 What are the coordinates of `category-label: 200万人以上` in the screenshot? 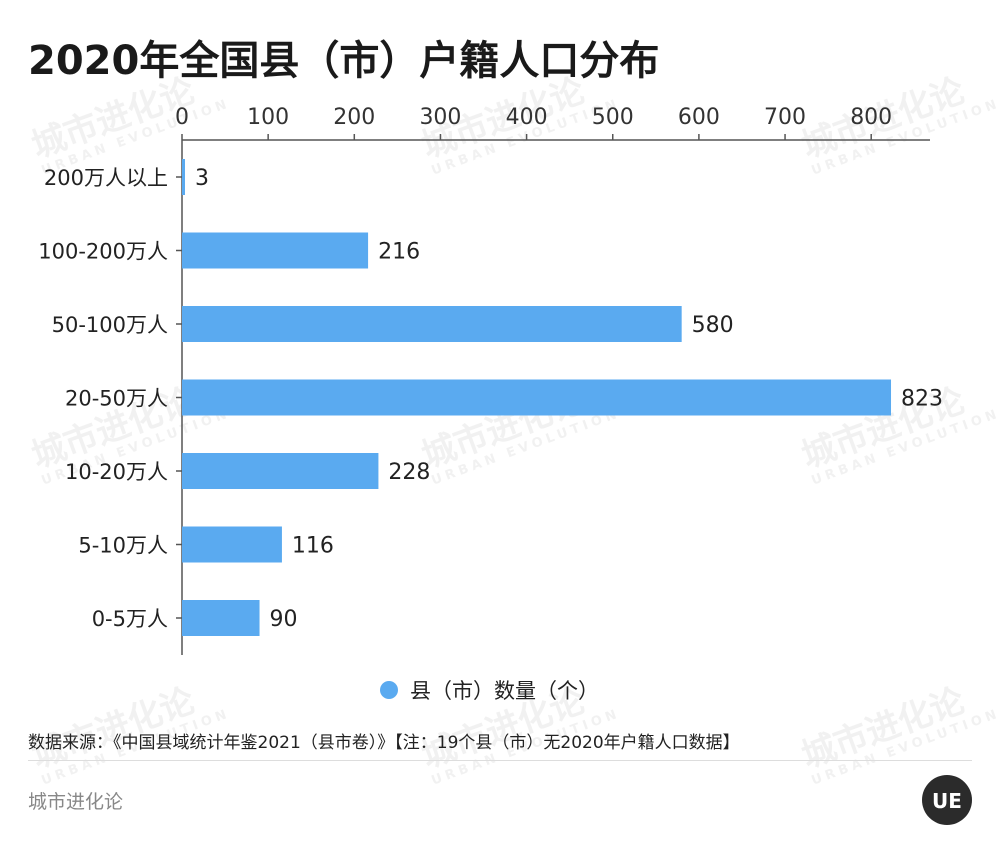 It's located at (106, 178).